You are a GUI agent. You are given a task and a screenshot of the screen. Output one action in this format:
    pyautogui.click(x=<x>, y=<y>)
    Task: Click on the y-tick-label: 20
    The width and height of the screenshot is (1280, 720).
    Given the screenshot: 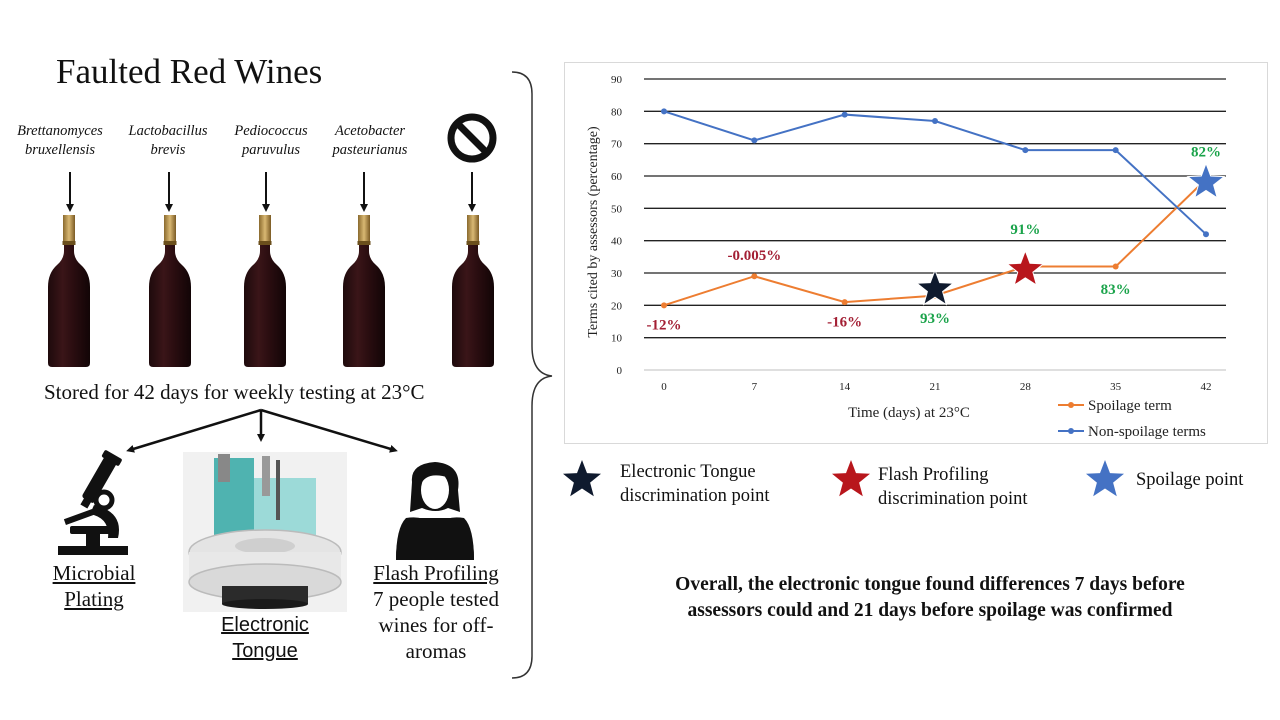 What is the action you would take?
    pyautogui.click(x=617, y=306)
    